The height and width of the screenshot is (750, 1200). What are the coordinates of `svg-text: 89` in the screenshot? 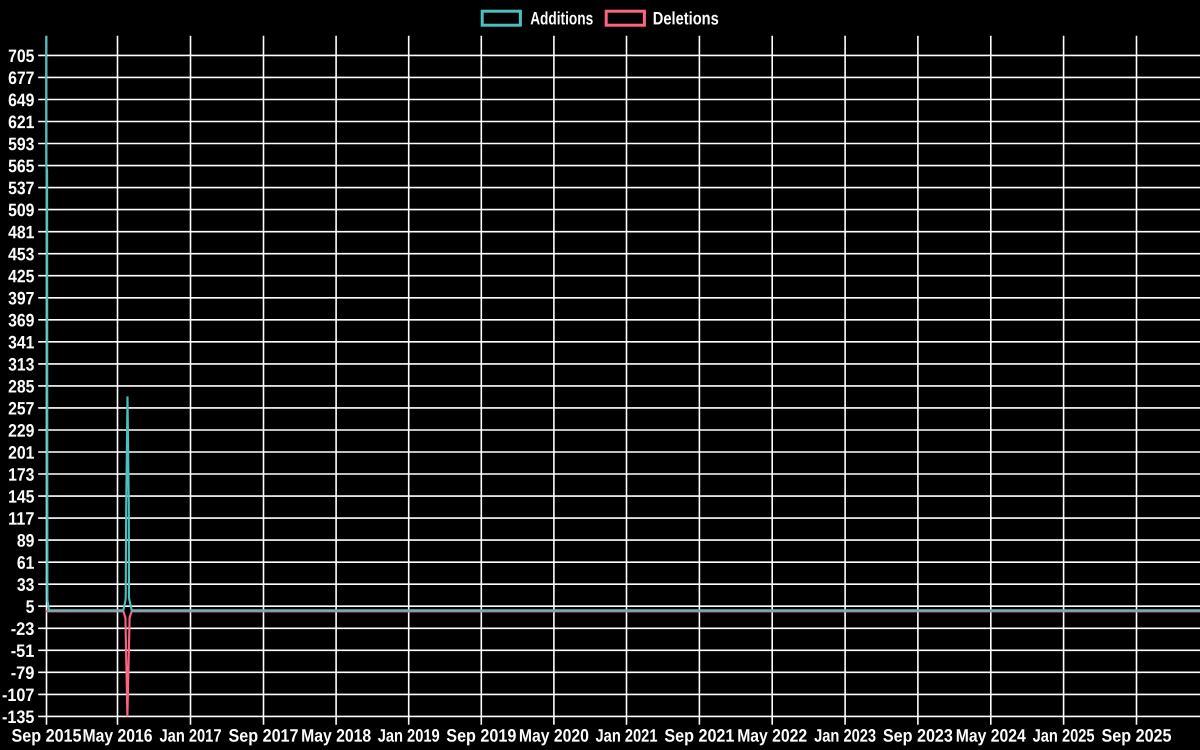 It's located at (26, 541).